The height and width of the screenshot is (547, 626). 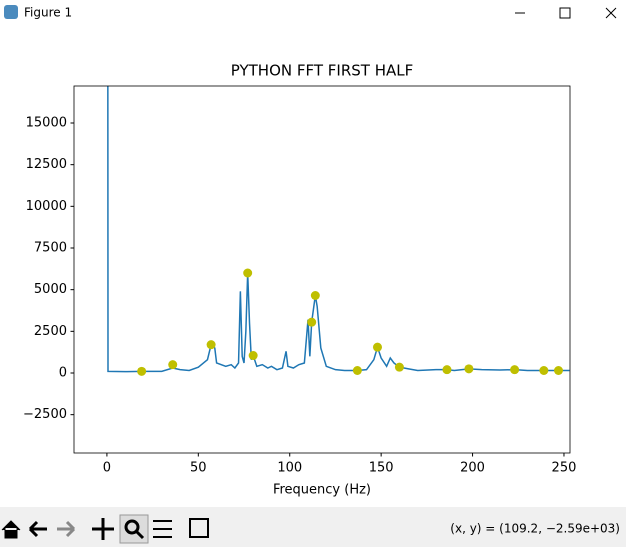 What do you see at coordinates (50, 289) in the screenshot?
I see `y-tick-label: 5000` at bounding box center [50, 289].